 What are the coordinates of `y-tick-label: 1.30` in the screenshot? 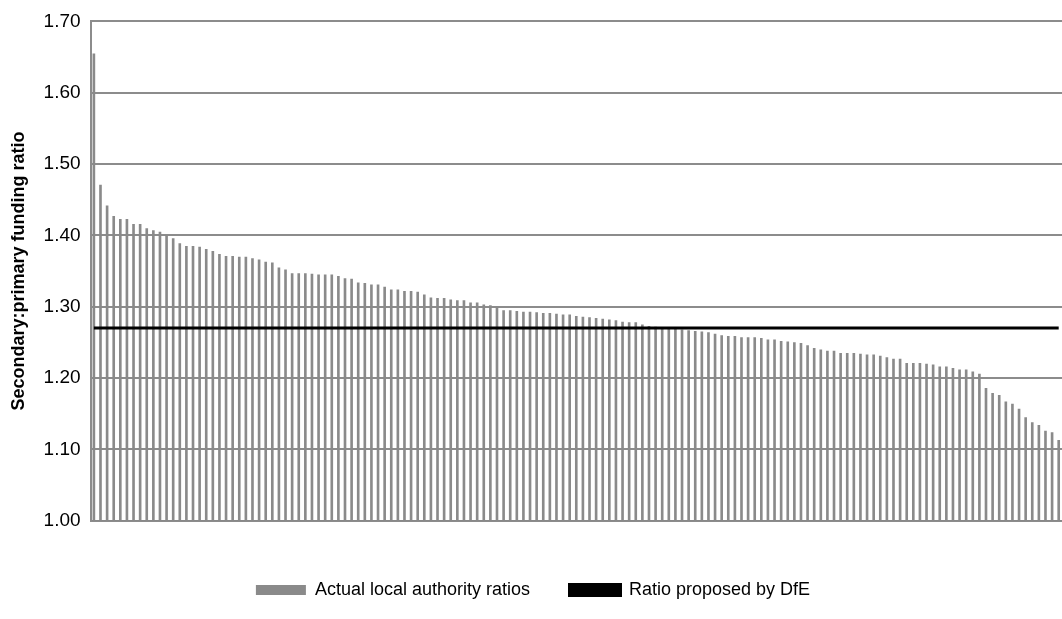 It's located at (62, 305).